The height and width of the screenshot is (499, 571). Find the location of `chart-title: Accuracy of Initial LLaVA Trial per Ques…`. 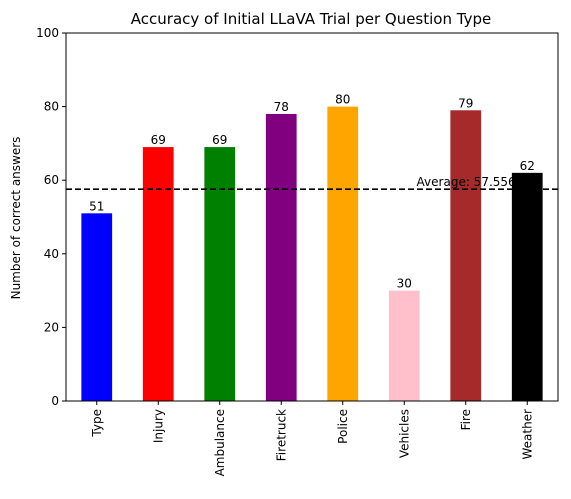

chart-title: Accuracy of Initial LLaVA Trial per Ques… is located at coordinates (311, 19).